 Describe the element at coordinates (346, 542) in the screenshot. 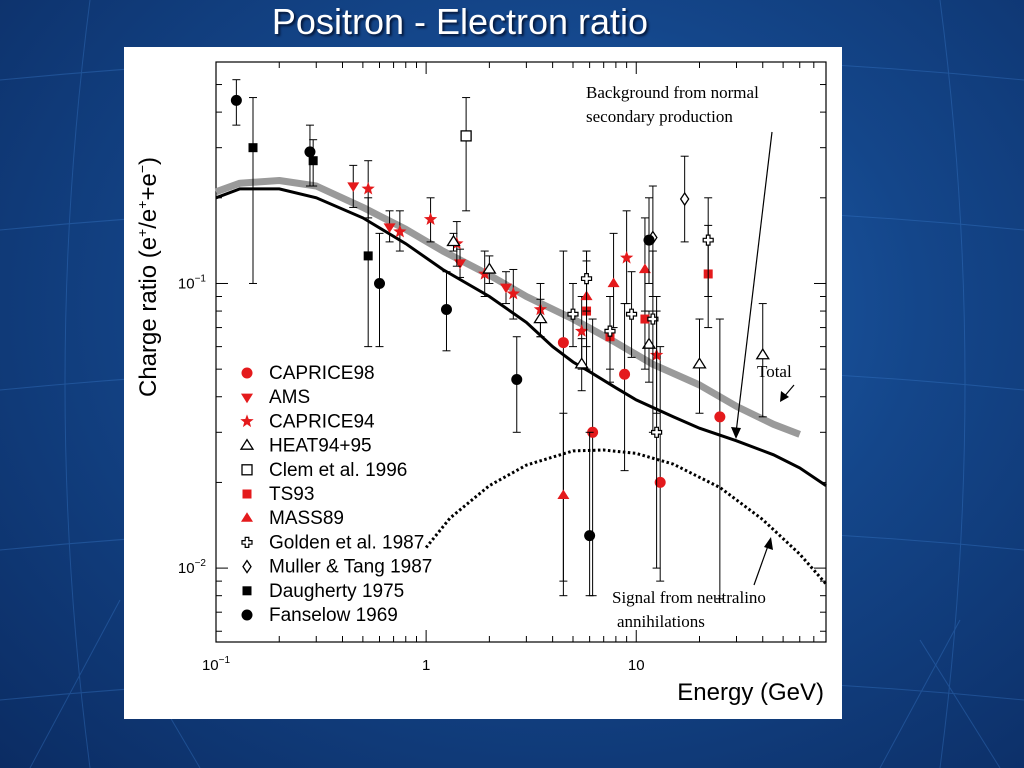

I see `legend-label: Golden et al. 1987` at that location.